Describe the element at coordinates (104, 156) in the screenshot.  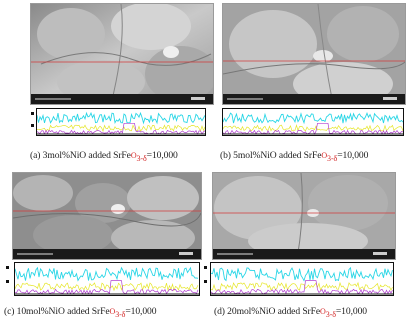
I see `caption-a: (a) 3mol%NiO added SrFeO3-δ=10,000` at that location.